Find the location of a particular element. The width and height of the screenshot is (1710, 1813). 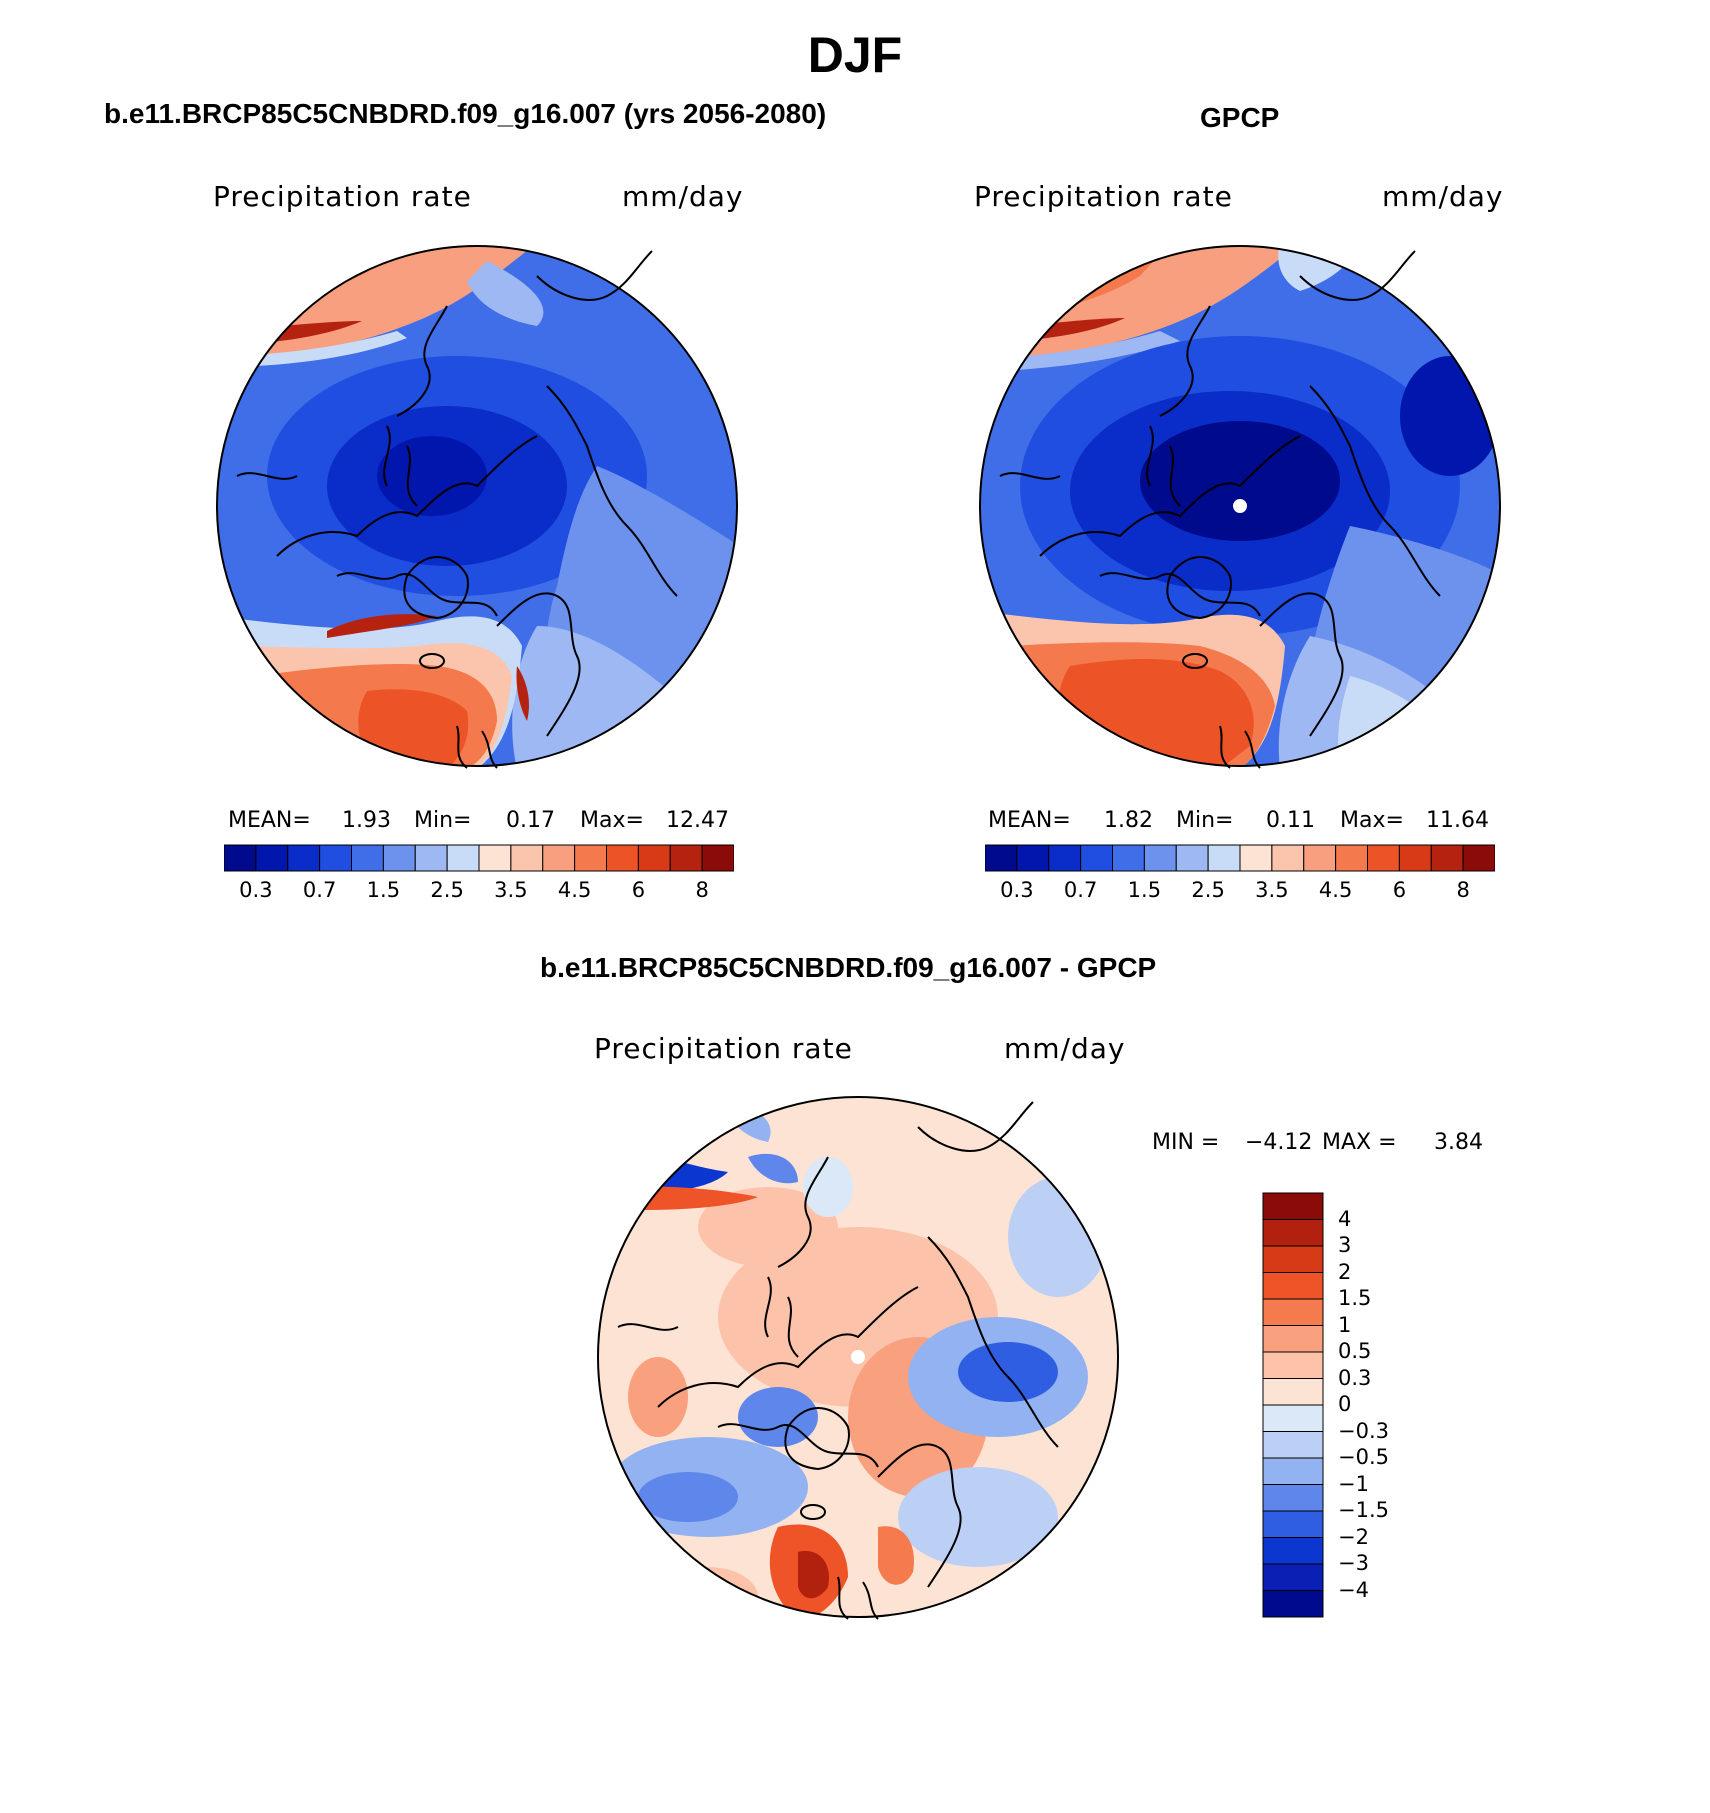

panel-2-colorbar-tick-label: 0.3 is located at coordinates (1017, 890).